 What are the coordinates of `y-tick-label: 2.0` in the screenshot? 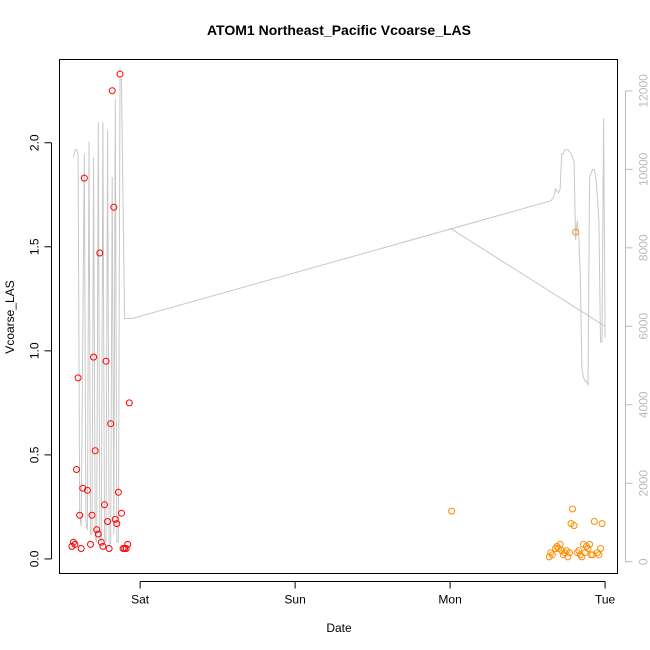 It's located at (35, 142).